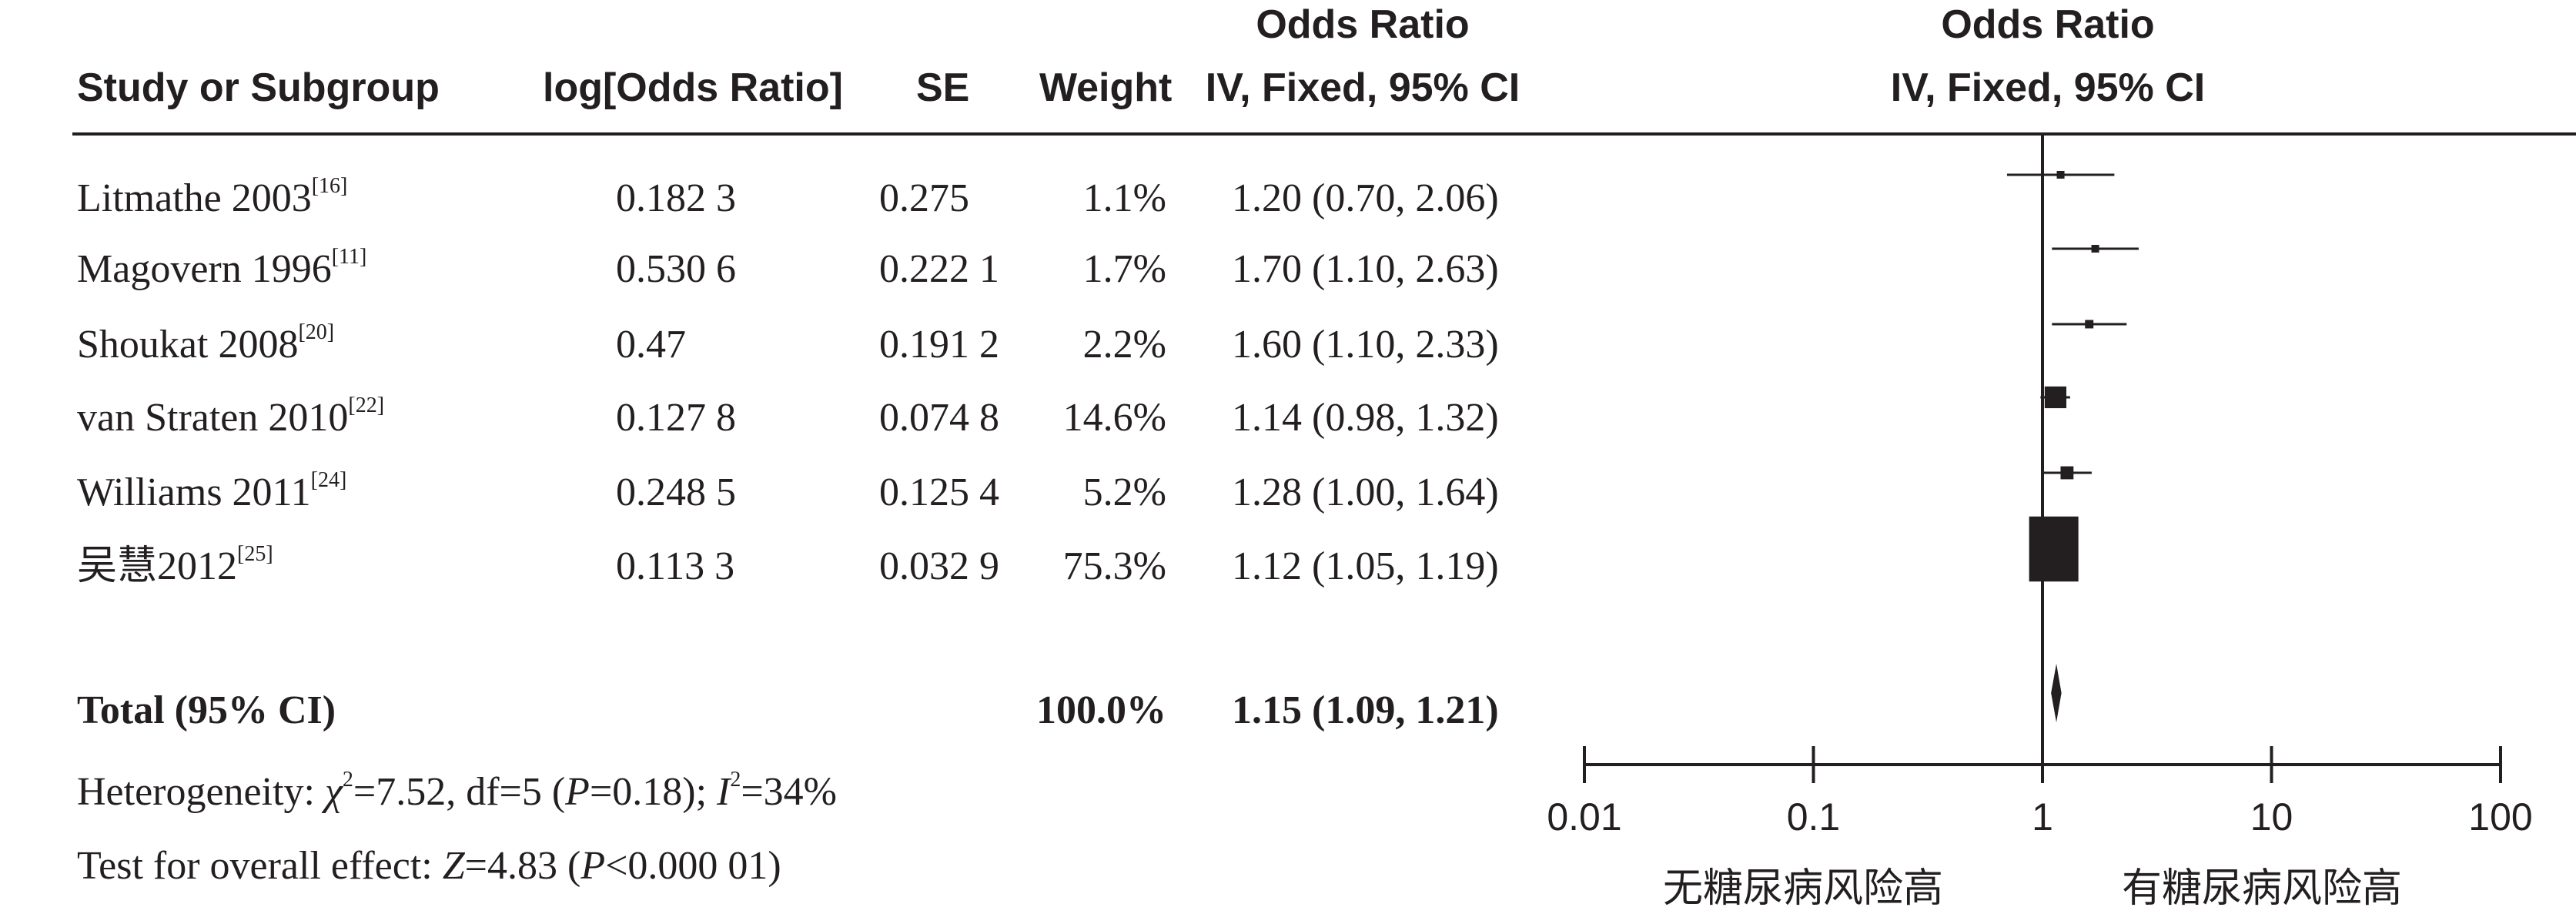 This screenshot has width=2576, height=914. I want to click on log-or-value: 0.127 8, so click(676, 418).